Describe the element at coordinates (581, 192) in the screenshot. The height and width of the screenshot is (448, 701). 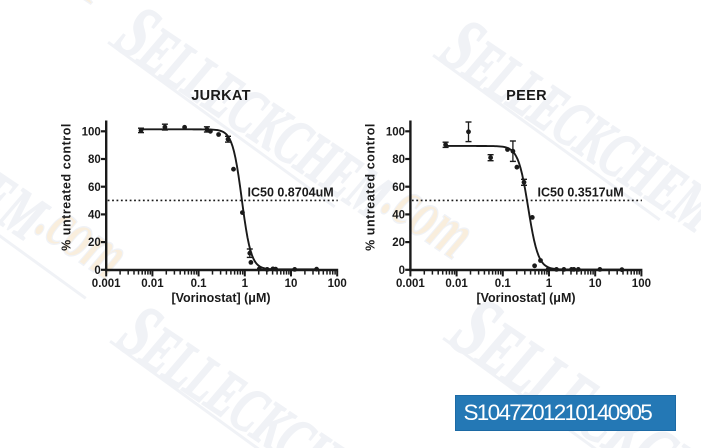
I see `svg-text: IC50 0.3517uM` at that location.